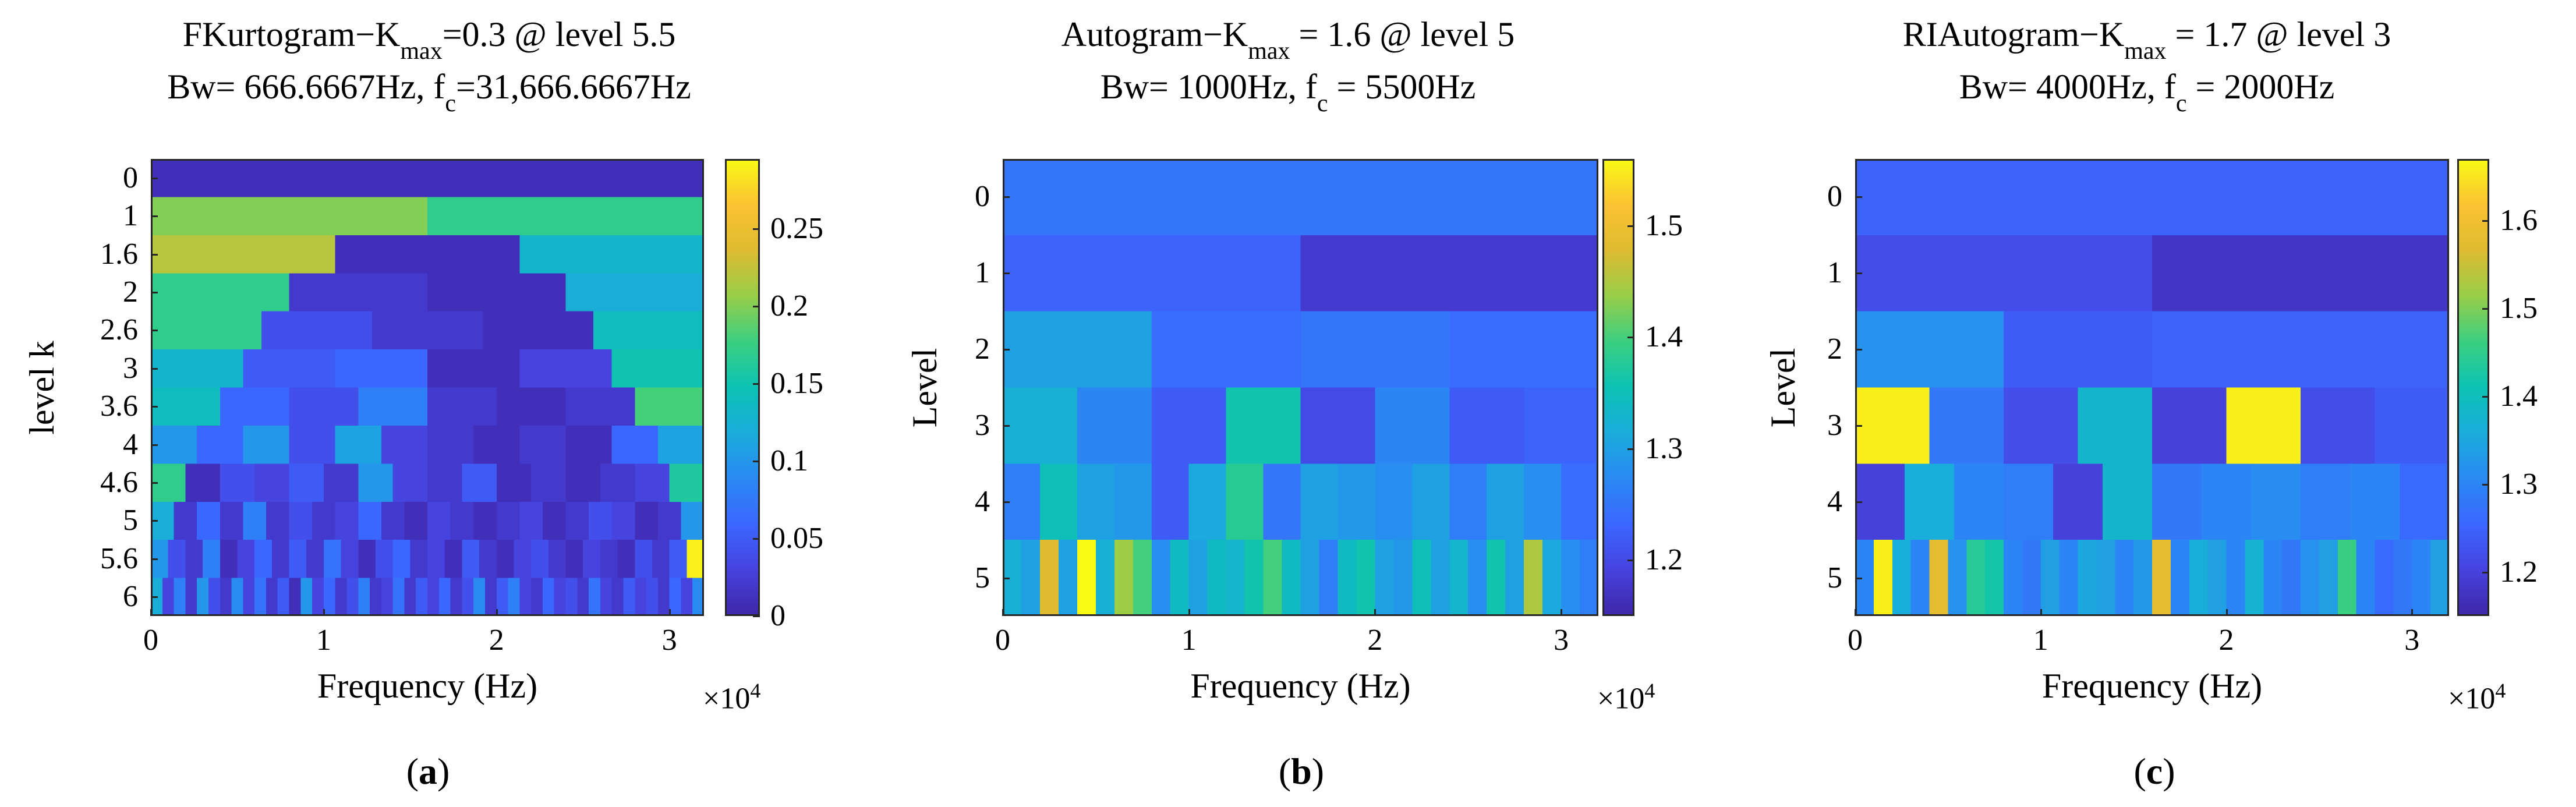 The height and width of the screenshot is (807, 2576). What do you see at coordinates (130, 216) in the screenshot?
I see `y-tick-label: 1` at bounding box center [130, 216].